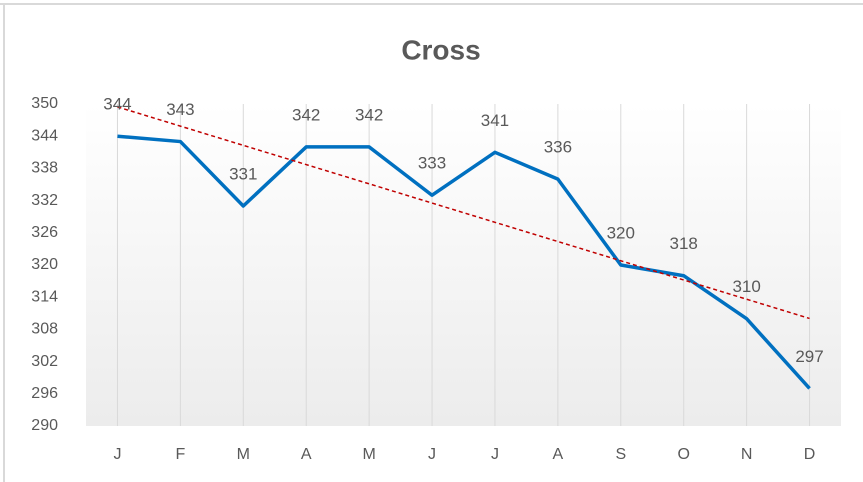 This screenshot has width=863, height=482. I want to click on data-label: 297, so click(809, 356).